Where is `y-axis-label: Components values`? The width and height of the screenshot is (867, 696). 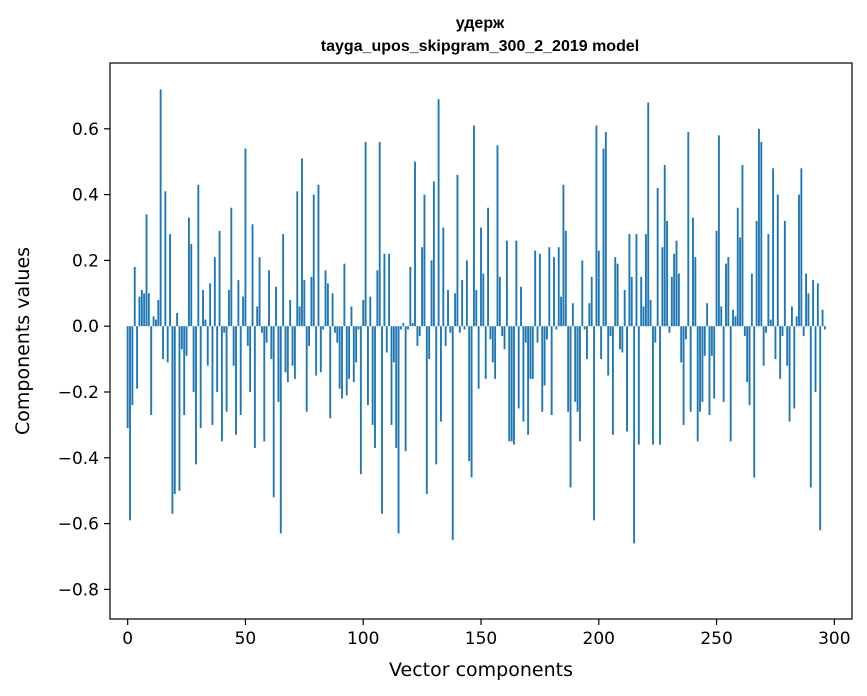
y-axis-label: Components values is located at coordinates (23, 341).